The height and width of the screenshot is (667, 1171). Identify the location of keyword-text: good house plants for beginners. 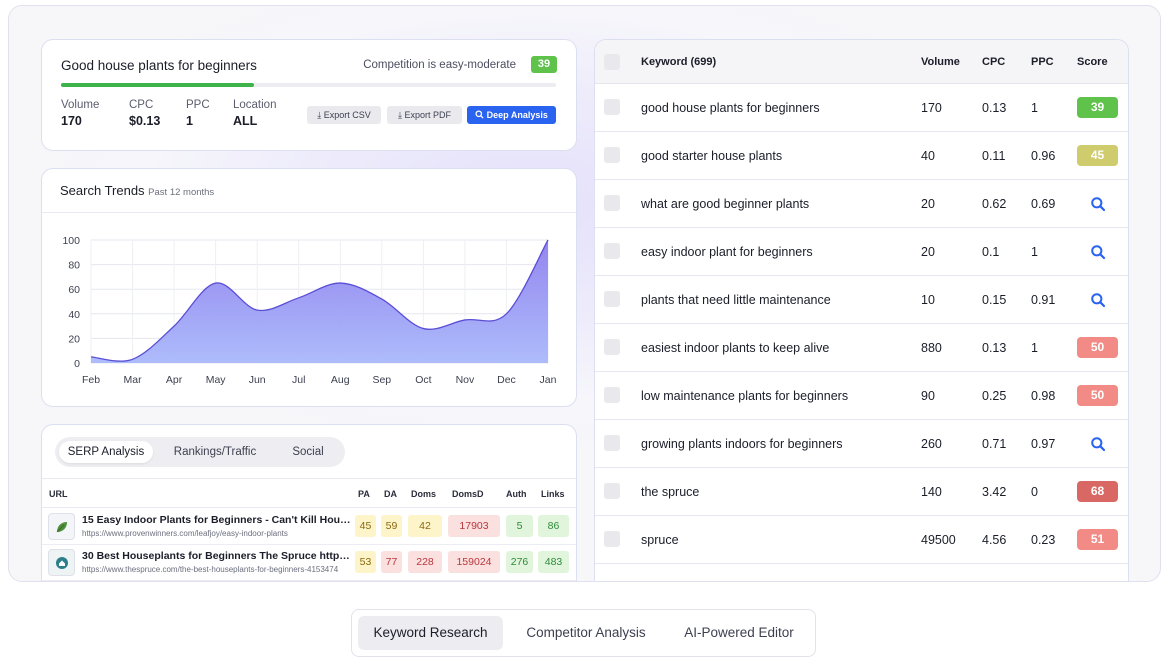
(730, 108).